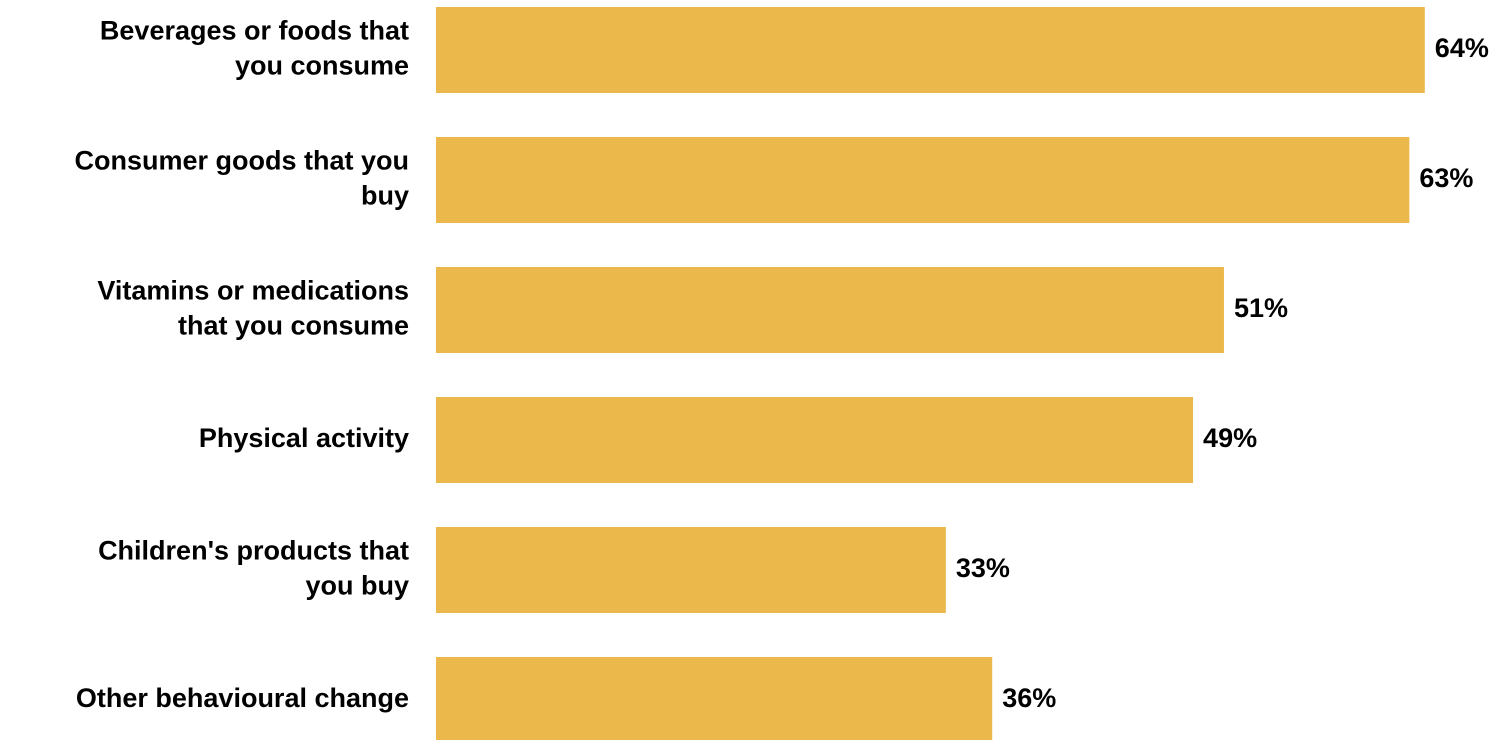 The height and width of the screenshot is (740, 1502). Describe the element at coordinates (385, 196) in the screenshot. I see `category-label-line: buy` at that location.